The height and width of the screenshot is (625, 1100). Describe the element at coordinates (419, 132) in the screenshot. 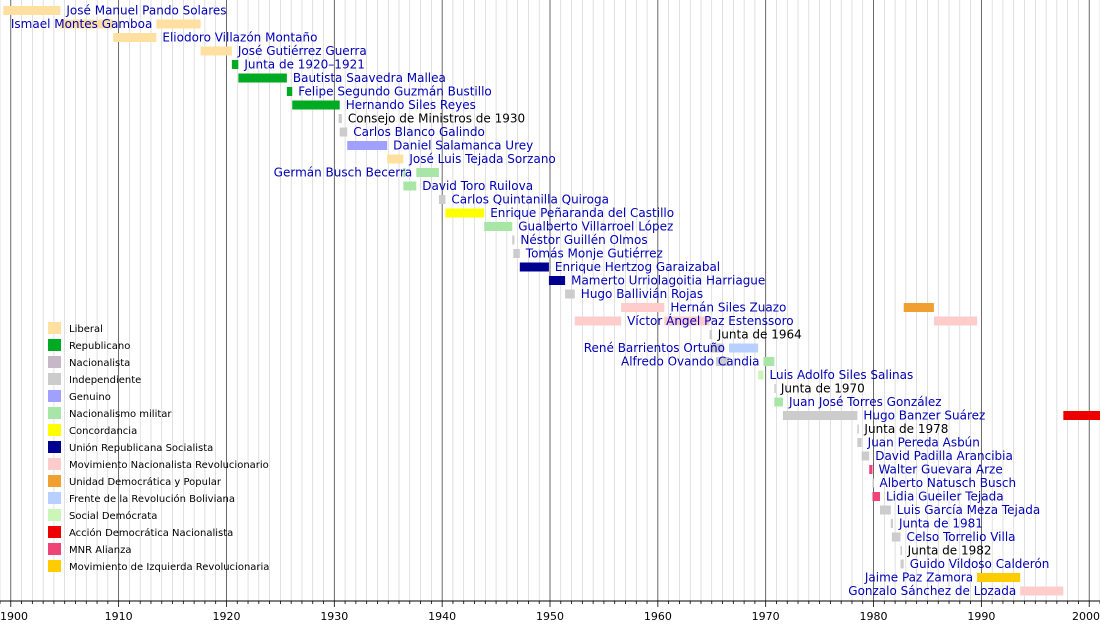

I see `row-label: Carlos Blanco Galindo` at that location.